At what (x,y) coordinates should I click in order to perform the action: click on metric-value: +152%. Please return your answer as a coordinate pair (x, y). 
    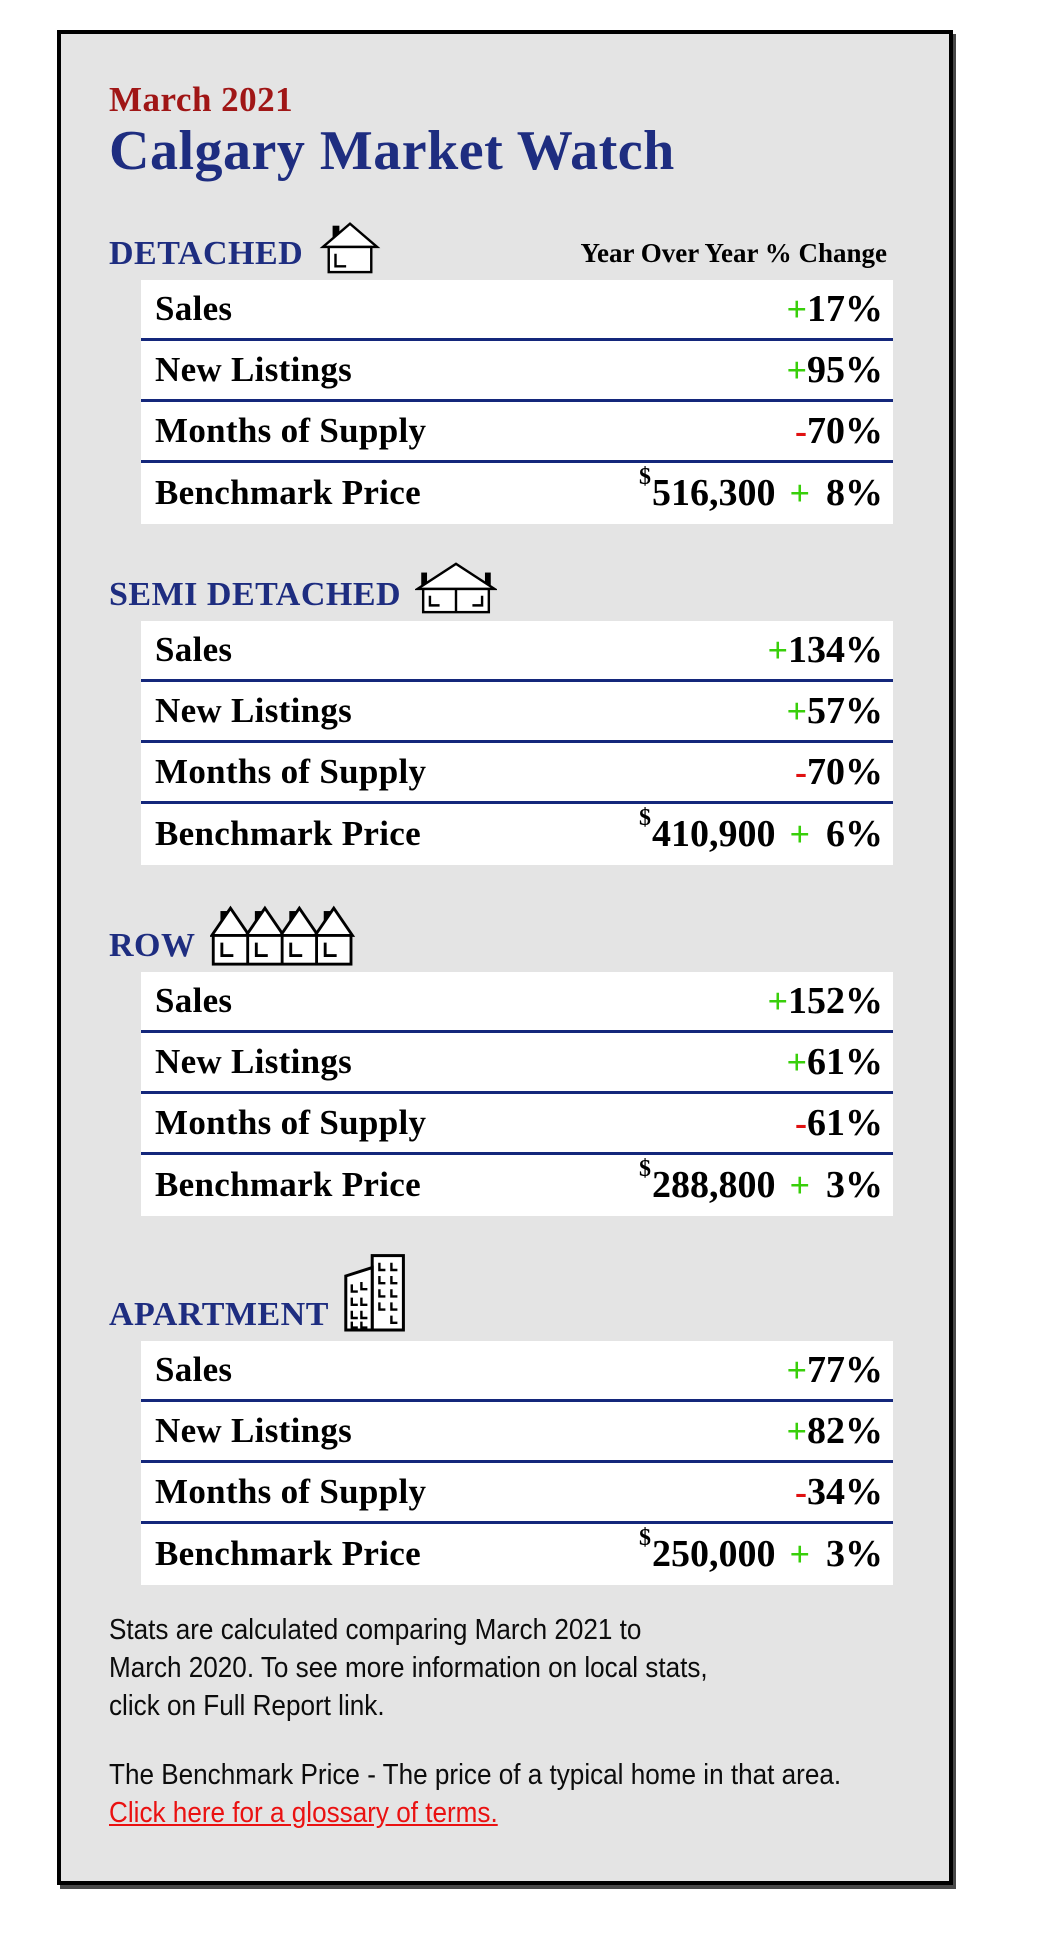
    Looking at the image, I should click on (825, 1001).